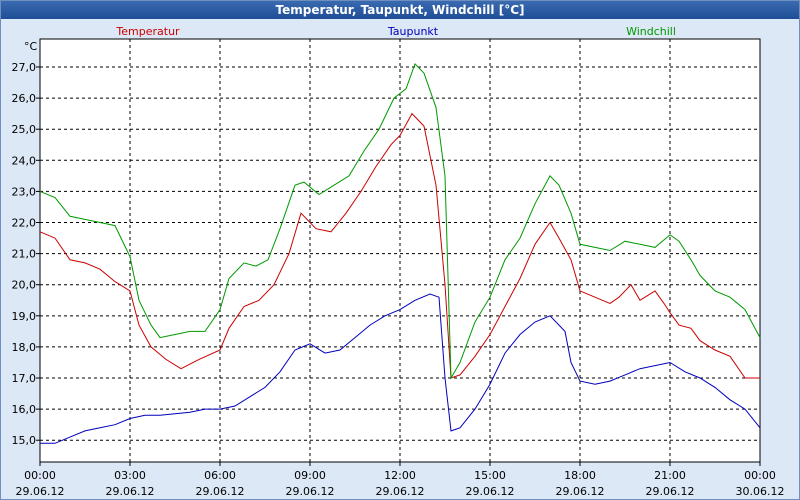 Image resolution: width=800 pixels, height=500 pixels. What do you see at coordinates (220, 475) in the screenshot?
I see `x-tick-time: 06:00` at bounding box center [220, 475].